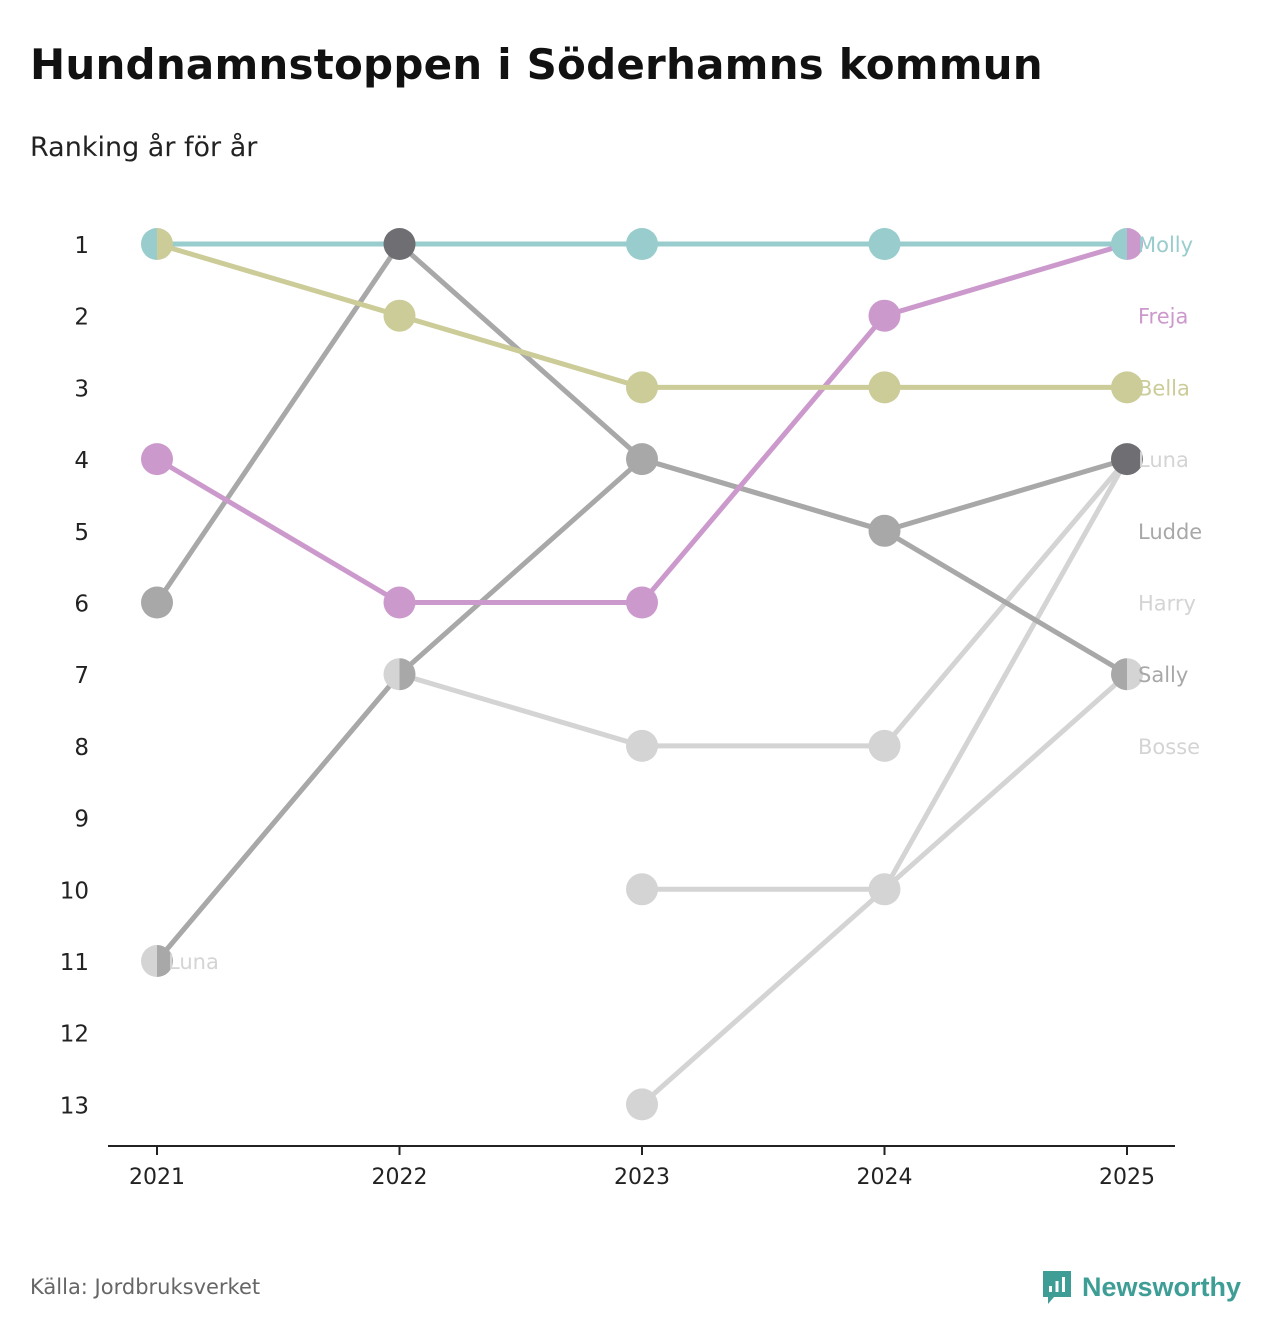  I want to click on point-bella-2025, so click(1127, 387).